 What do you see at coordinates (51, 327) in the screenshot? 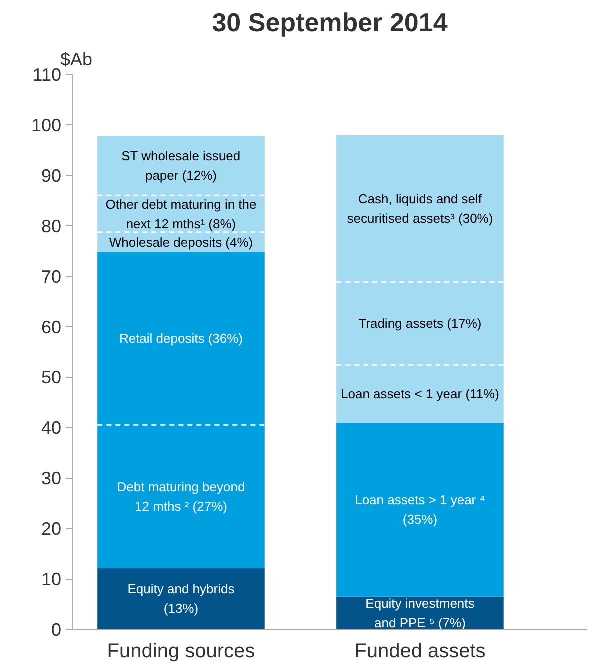
I see `y-tick-label: 60` at bounding box center [51, 327].